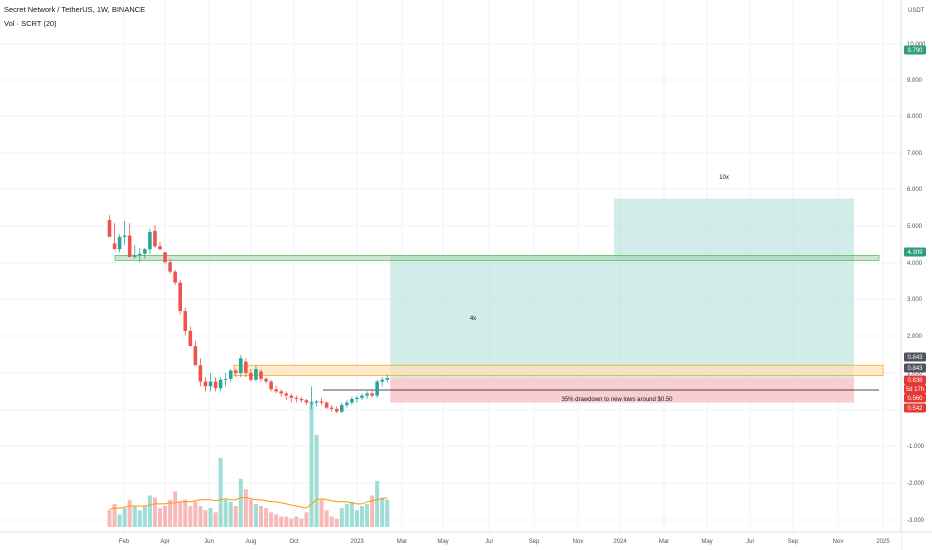 The image size is (932, 550). What do you see at coordinates (497, 257) in the screenshot?
I see `support-zone` at bounding box center [497, 257].